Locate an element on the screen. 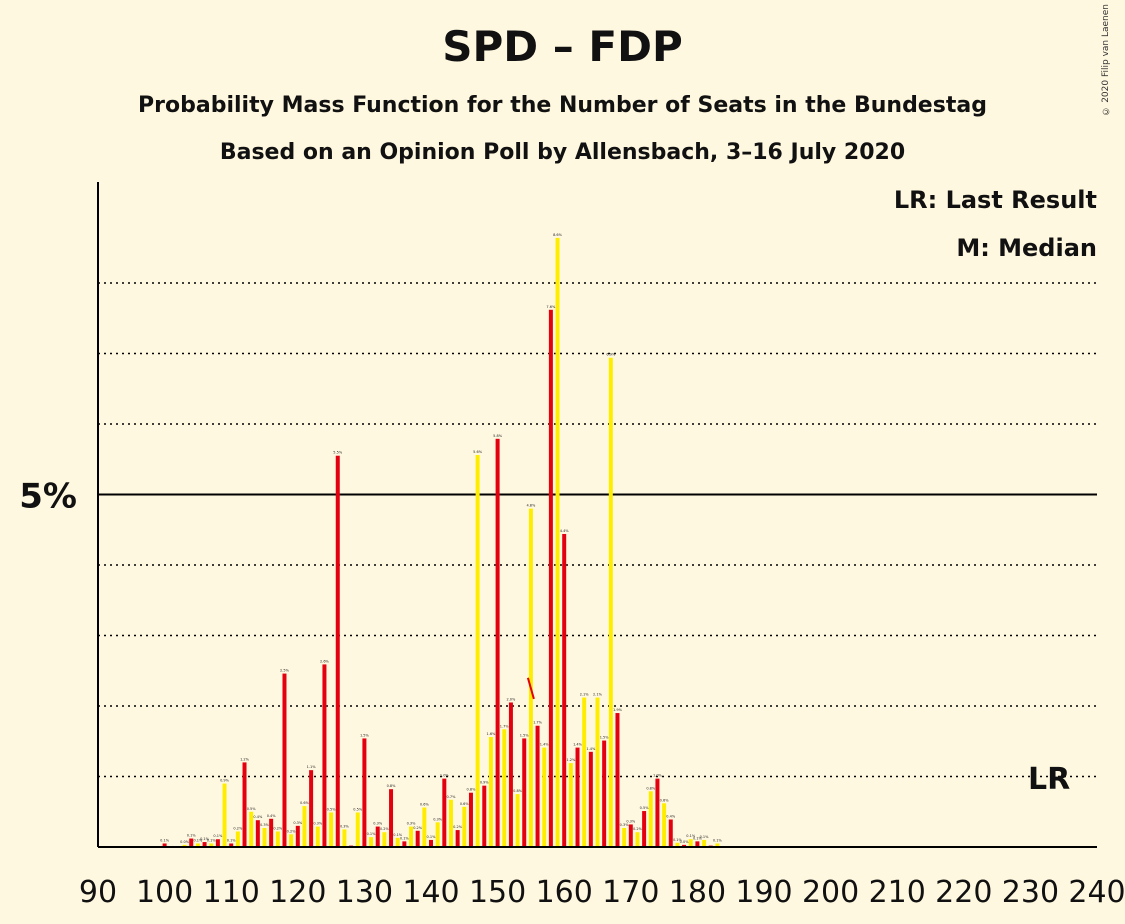 The height and width of the screenshot is (924, 1125). x-tick-label: 230 is located at coordinates (1030, 892).